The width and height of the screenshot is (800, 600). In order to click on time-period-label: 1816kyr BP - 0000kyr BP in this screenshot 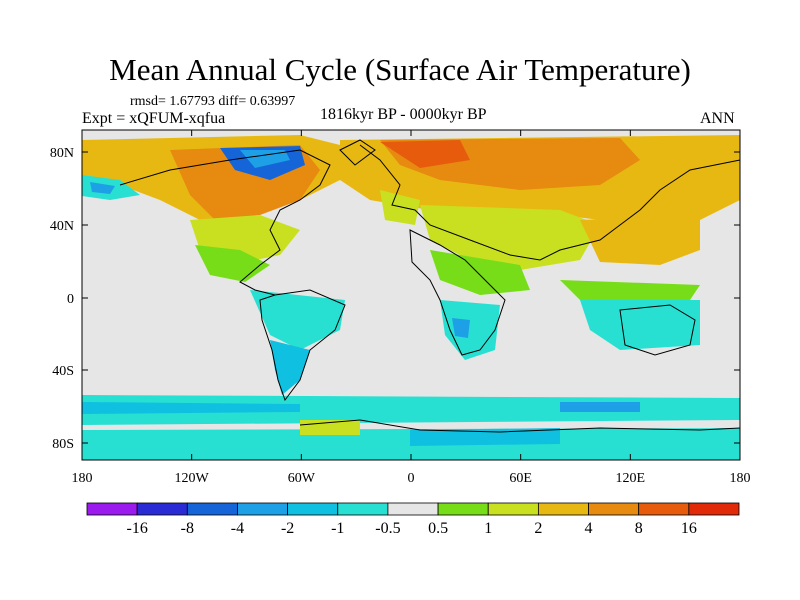, I will do `click(403, 114)`.